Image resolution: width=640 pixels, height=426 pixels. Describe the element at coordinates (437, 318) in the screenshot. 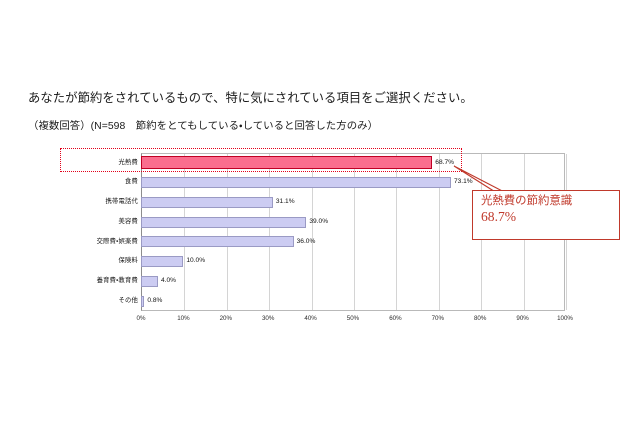

I see `x-axis-tick-label: 70%` at that location.